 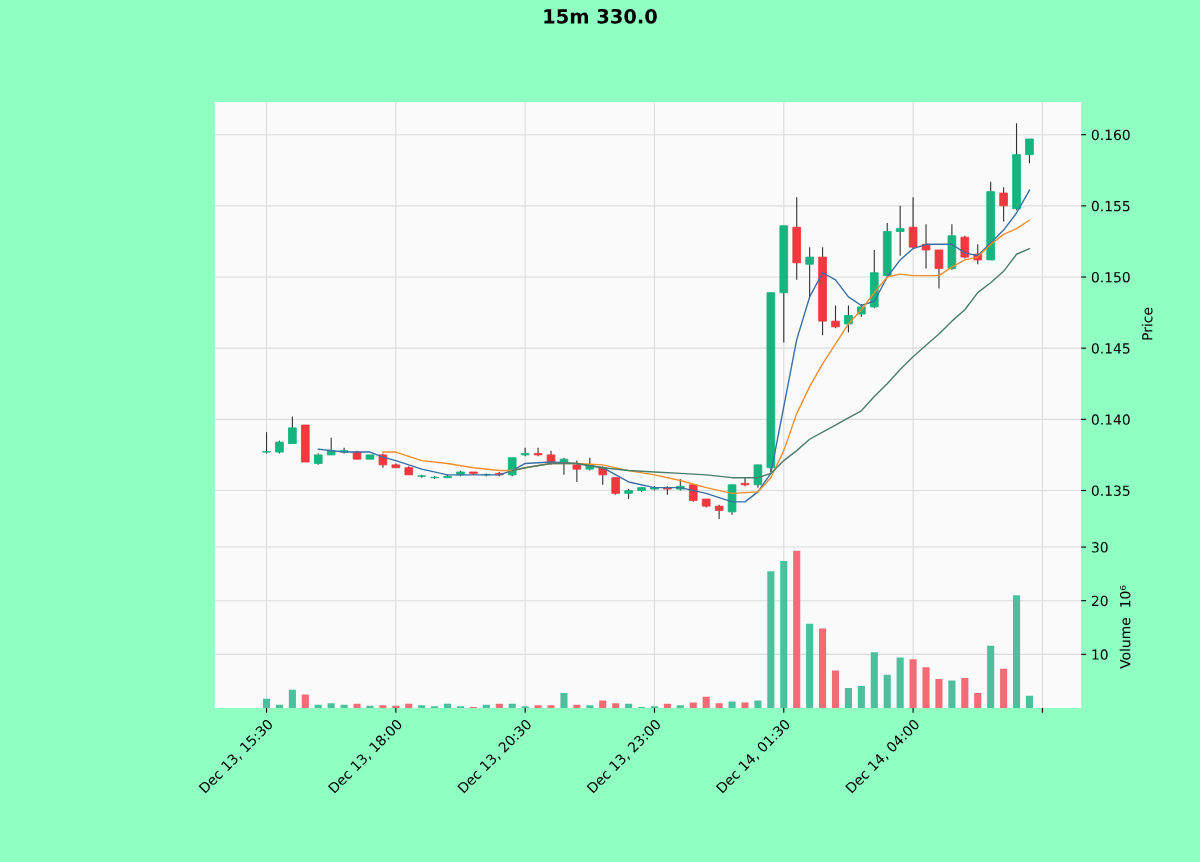 What do you see at coordinates (1110, 348) in the screenshot?
I see `y-tick-label: 0.145` at bounding box center [1110, 348].